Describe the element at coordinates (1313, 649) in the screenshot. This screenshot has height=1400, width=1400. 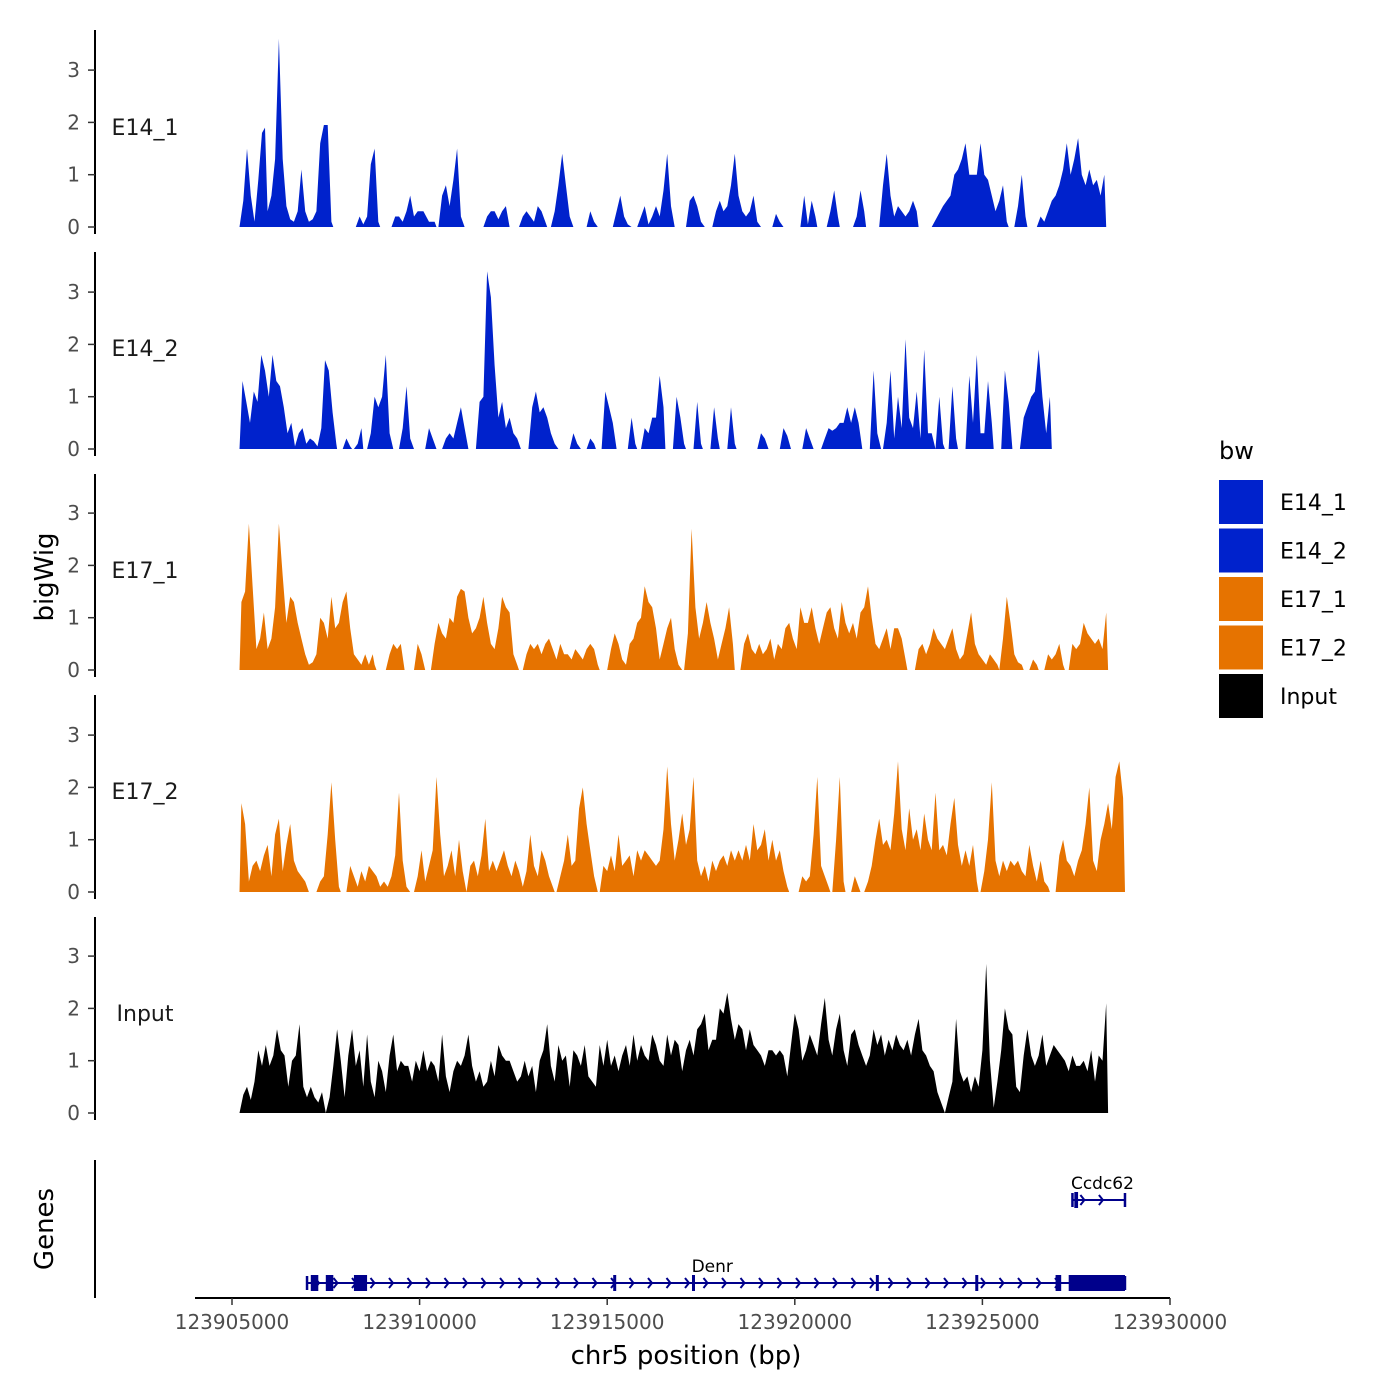
I see `legend-label: E17_2` at that location.